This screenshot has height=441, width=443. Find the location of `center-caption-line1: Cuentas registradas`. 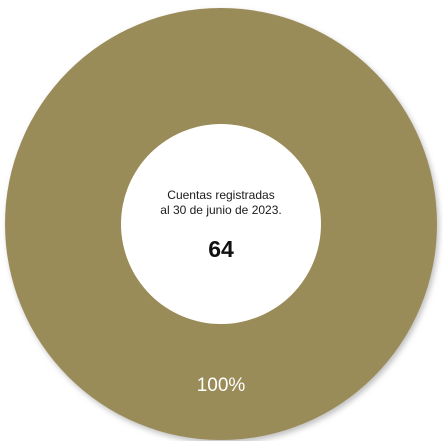

center-caption-line1: Cuentas registradas is located at coordinates (221, 195).